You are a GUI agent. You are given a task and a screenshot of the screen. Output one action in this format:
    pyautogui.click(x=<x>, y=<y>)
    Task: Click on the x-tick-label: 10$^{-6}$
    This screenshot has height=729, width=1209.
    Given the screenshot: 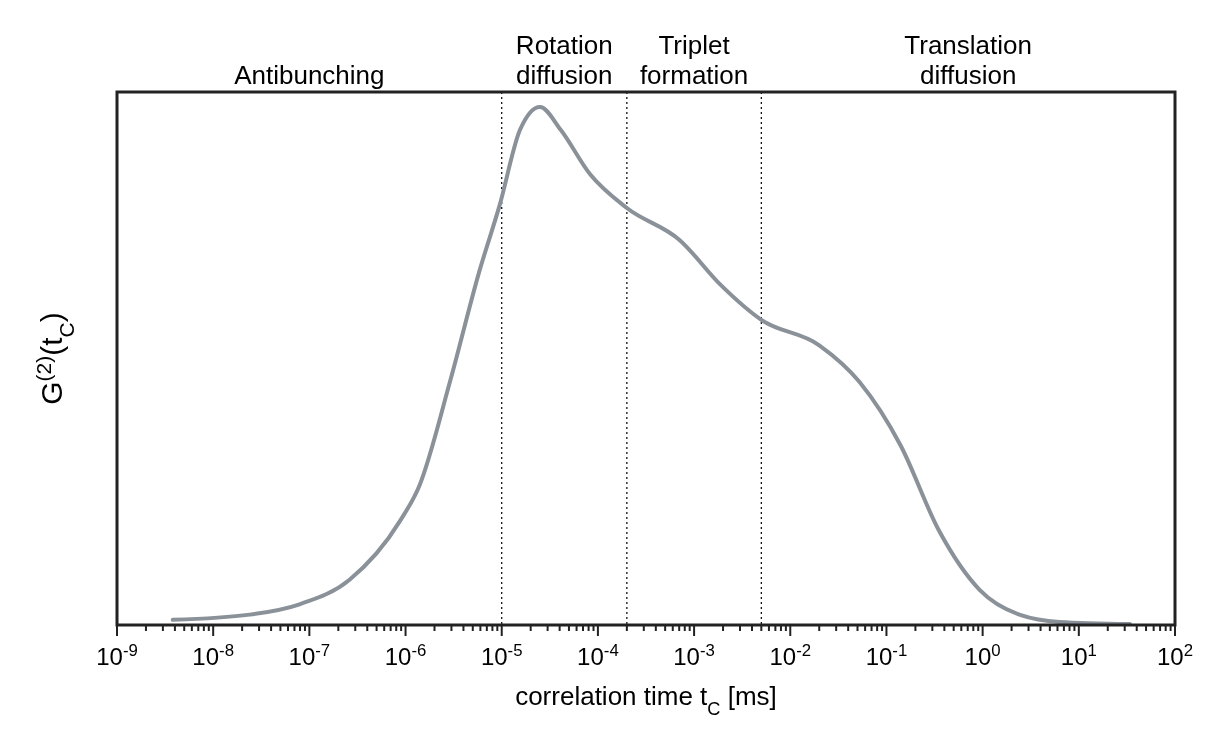 What is the action you would take?
    pyautogui.click(x=405, y=655)
    